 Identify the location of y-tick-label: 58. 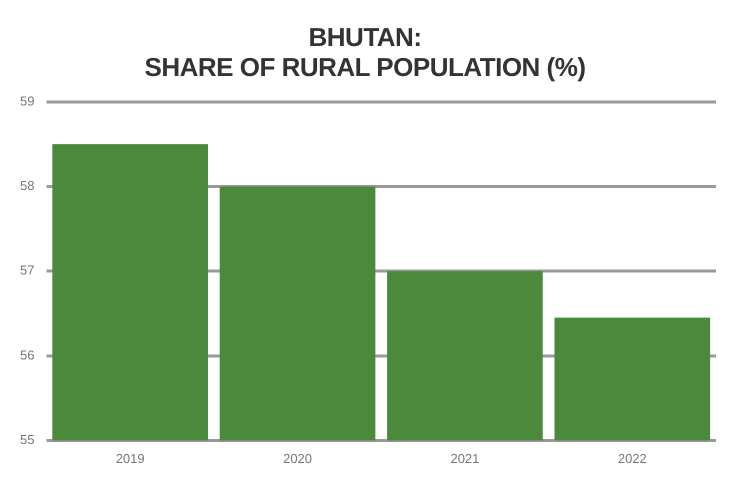
(27, 186).